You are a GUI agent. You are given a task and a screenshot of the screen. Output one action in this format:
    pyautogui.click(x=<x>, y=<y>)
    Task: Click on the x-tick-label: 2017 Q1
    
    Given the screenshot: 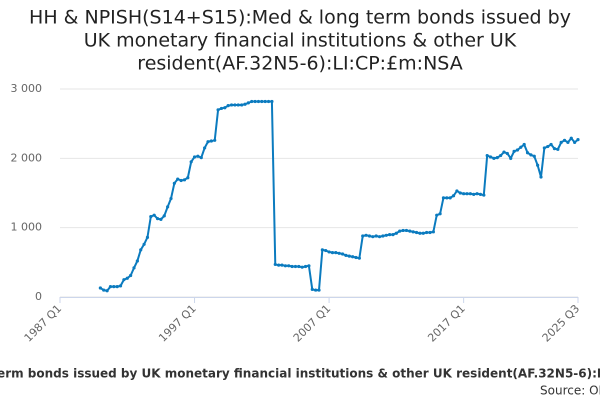 What is the action you would take?
    pyautogui.click(x=446, y=323)
    